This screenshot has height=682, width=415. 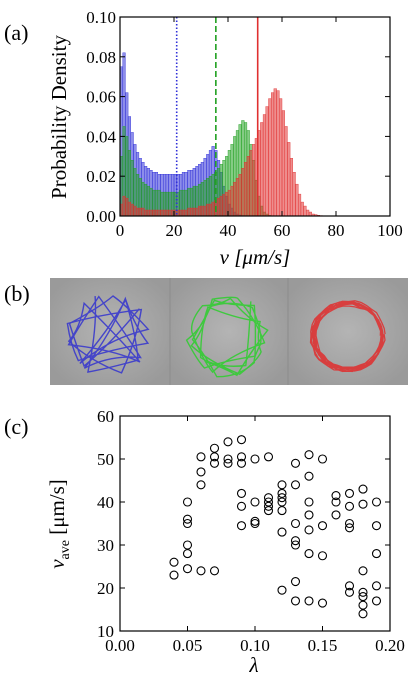 What do you see at coordinates (59, 524) in the screenshot?
I see `y-axis-label-c: vave [μm/s]` at bounding box center [59, 524].